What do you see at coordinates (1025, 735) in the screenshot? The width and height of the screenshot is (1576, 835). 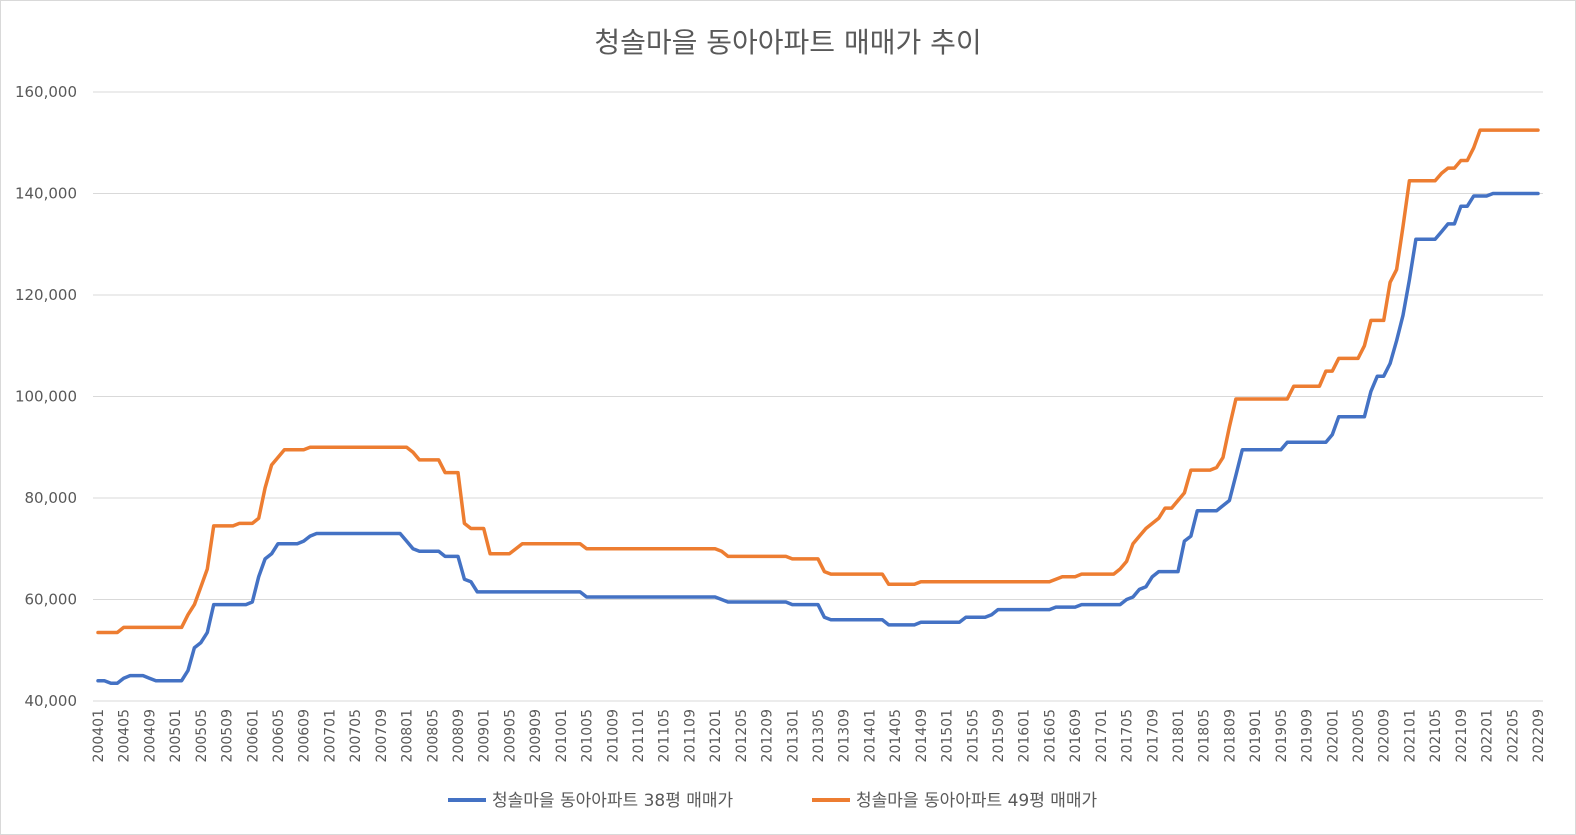 I see `x-tick-label: 201601` at bounding box center [1025, 735].